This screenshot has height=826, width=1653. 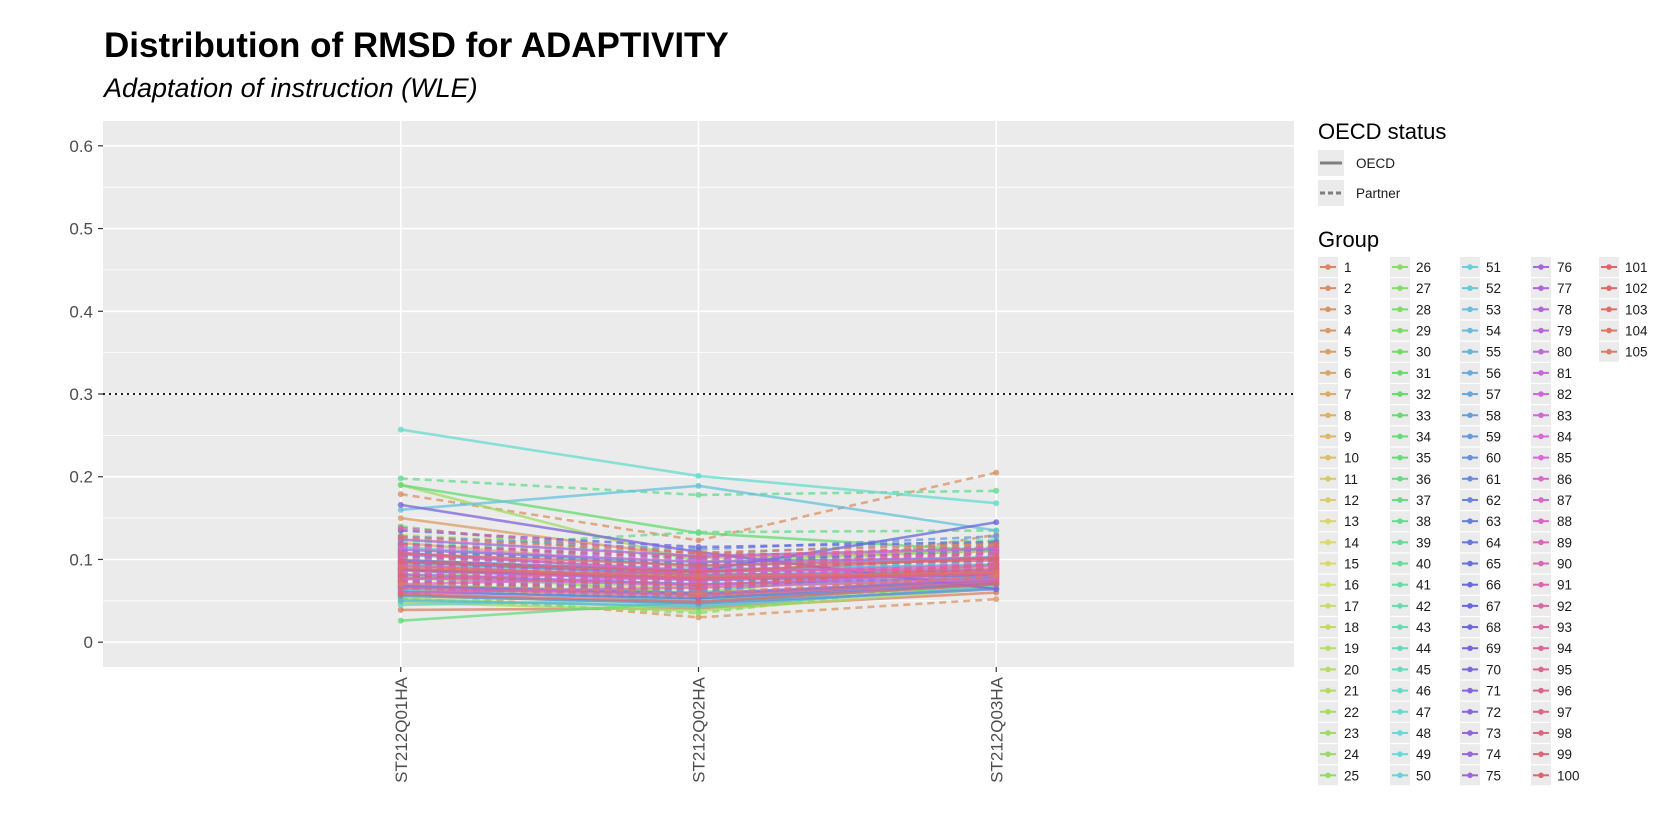 I want to click on chart-title: Distribution of RMSD for ADAPTIVITY, so click(x=416, y=45).